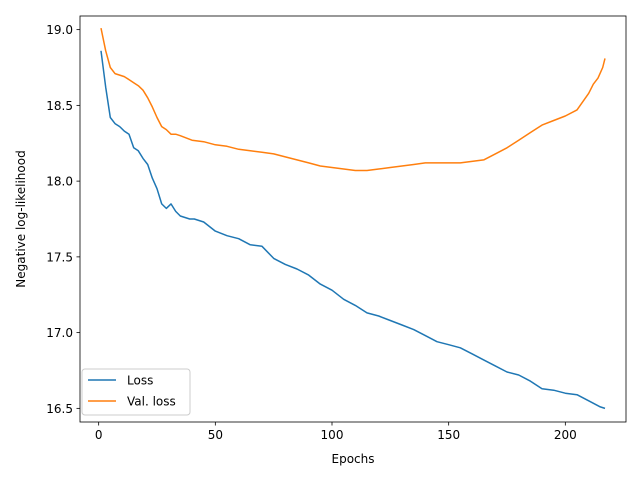 The image size is (640, 480). I want to click on y-tick-label: 18.0, so click(59, 182).